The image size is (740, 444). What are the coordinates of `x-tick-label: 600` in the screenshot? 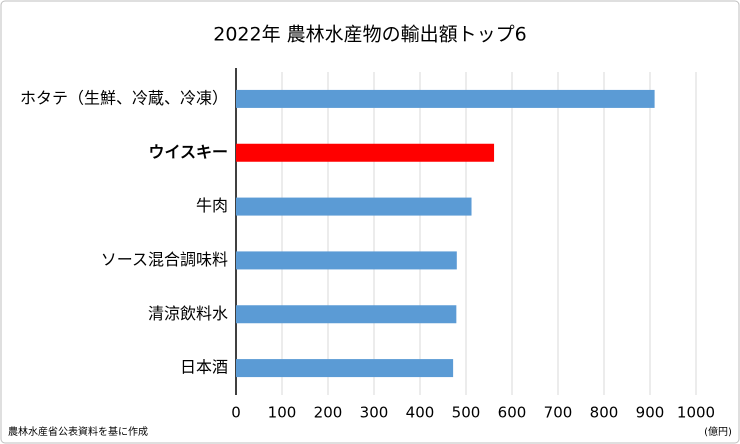 It's located at (512, 413).